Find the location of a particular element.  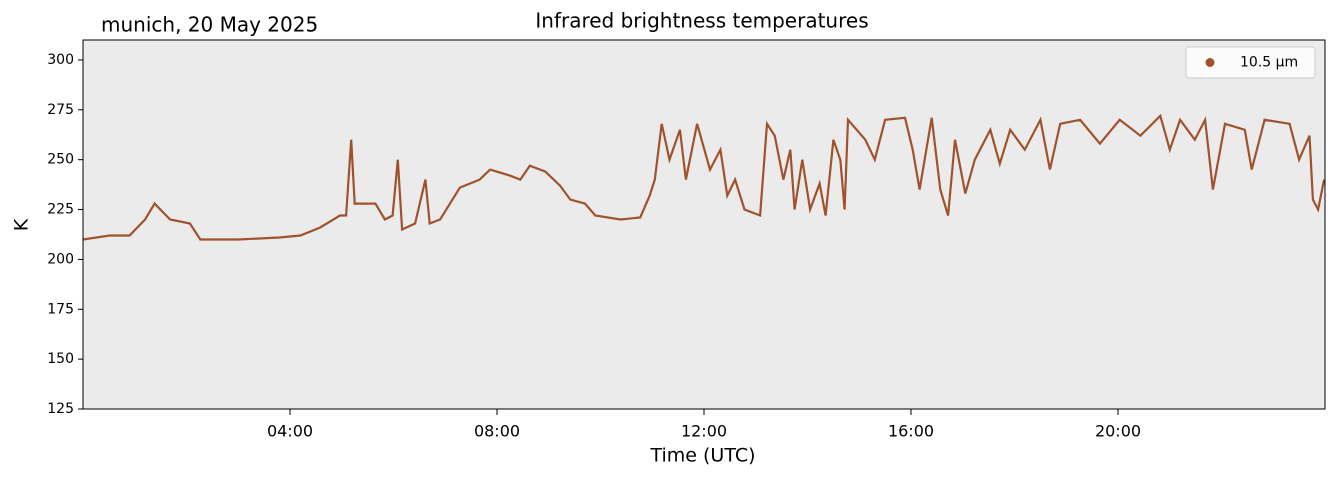

x-axis-label: Time (UTC) is located at coordinates (702, 456).